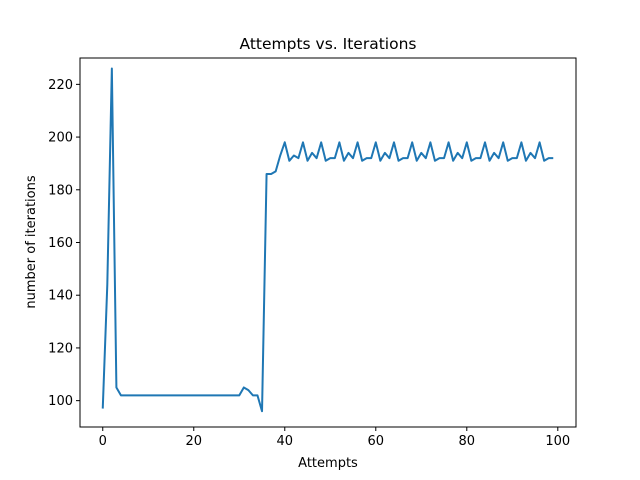 The height and width of the screenshot is (480, 640). What do you see at coordinates (60, 348) in the screenshot?
I see `y-tick-label: 120` at bounding box center [60, 348].